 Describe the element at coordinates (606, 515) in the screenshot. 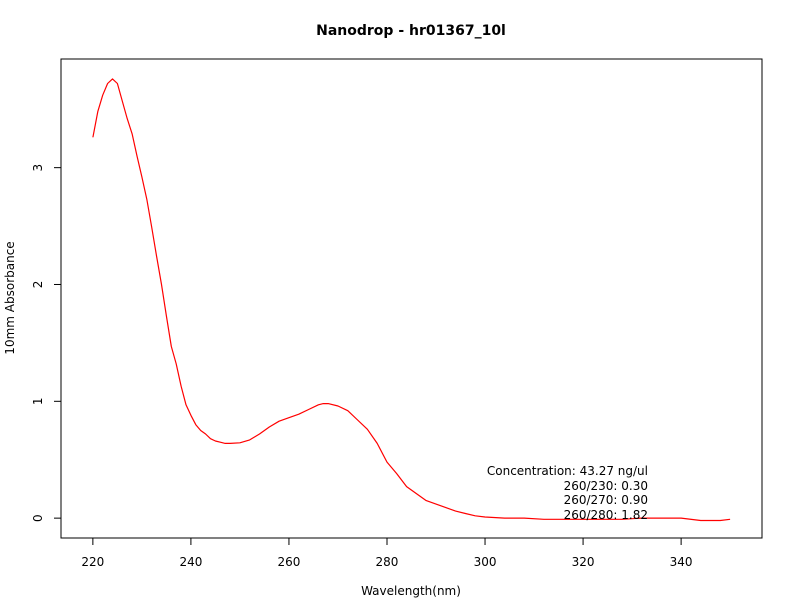

I see `ratio-260-280-annotation: 260/280: 1.82` at that location.